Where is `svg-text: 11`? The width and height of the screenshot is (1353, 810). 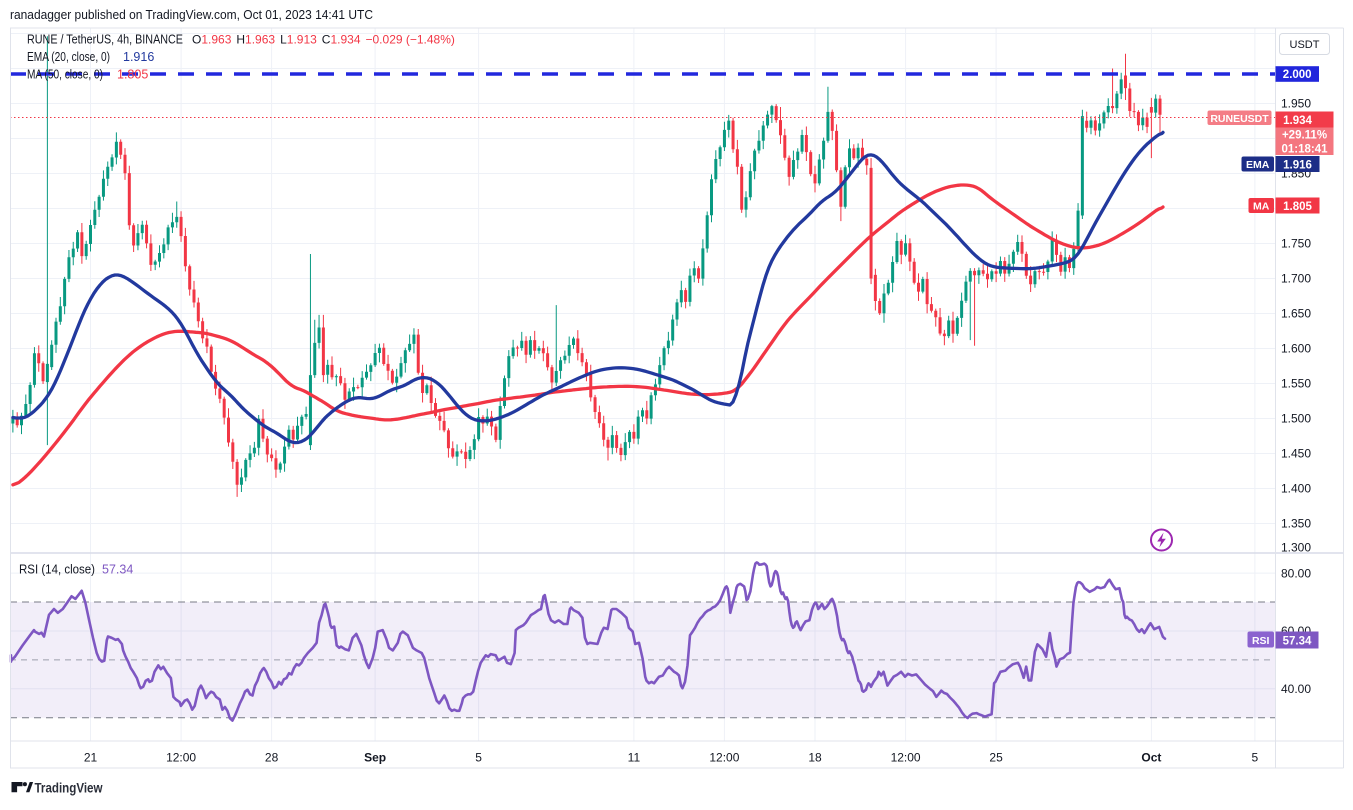
svg-text: 11 is located at coordinates (634, 758).